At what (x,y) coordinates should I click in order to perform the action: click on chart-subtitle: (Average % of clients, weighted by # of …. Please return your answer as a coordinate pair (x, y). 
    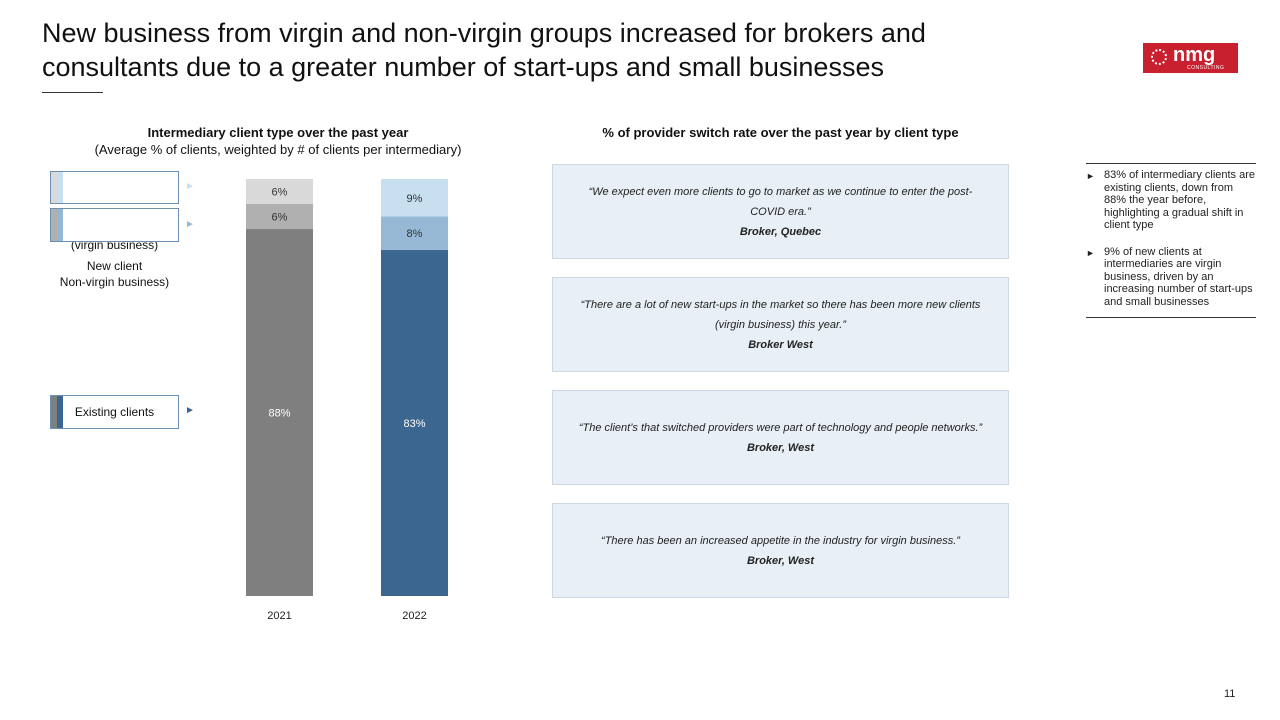
    Looking at the image, I should click on (278, 149).